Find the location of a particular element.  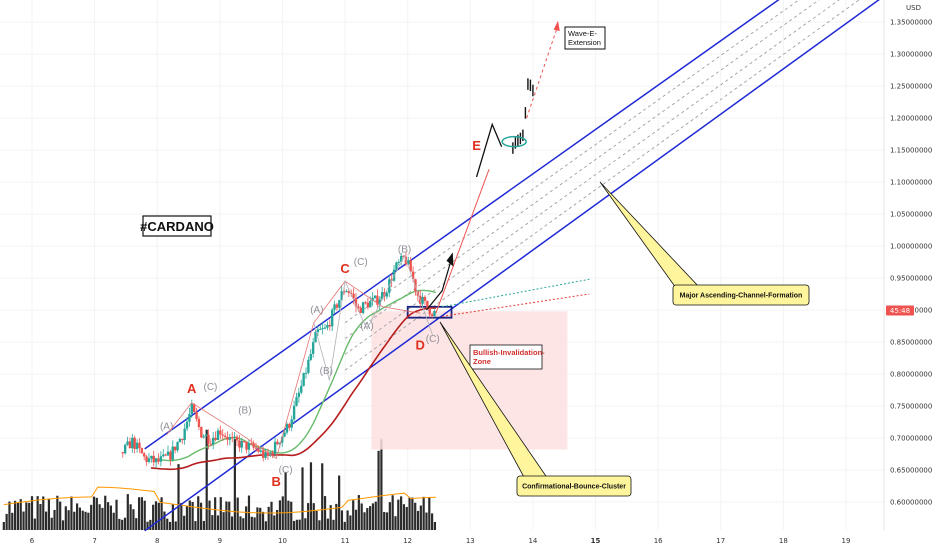

extension-arrow-line is located at coordinates (542, 72).